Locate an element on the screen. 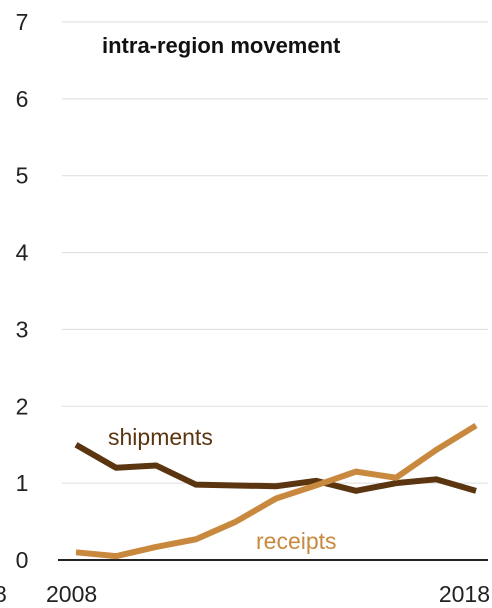 This screenshot has height=608, width=492. series-line-shipments is located at coordinates (275, 468).